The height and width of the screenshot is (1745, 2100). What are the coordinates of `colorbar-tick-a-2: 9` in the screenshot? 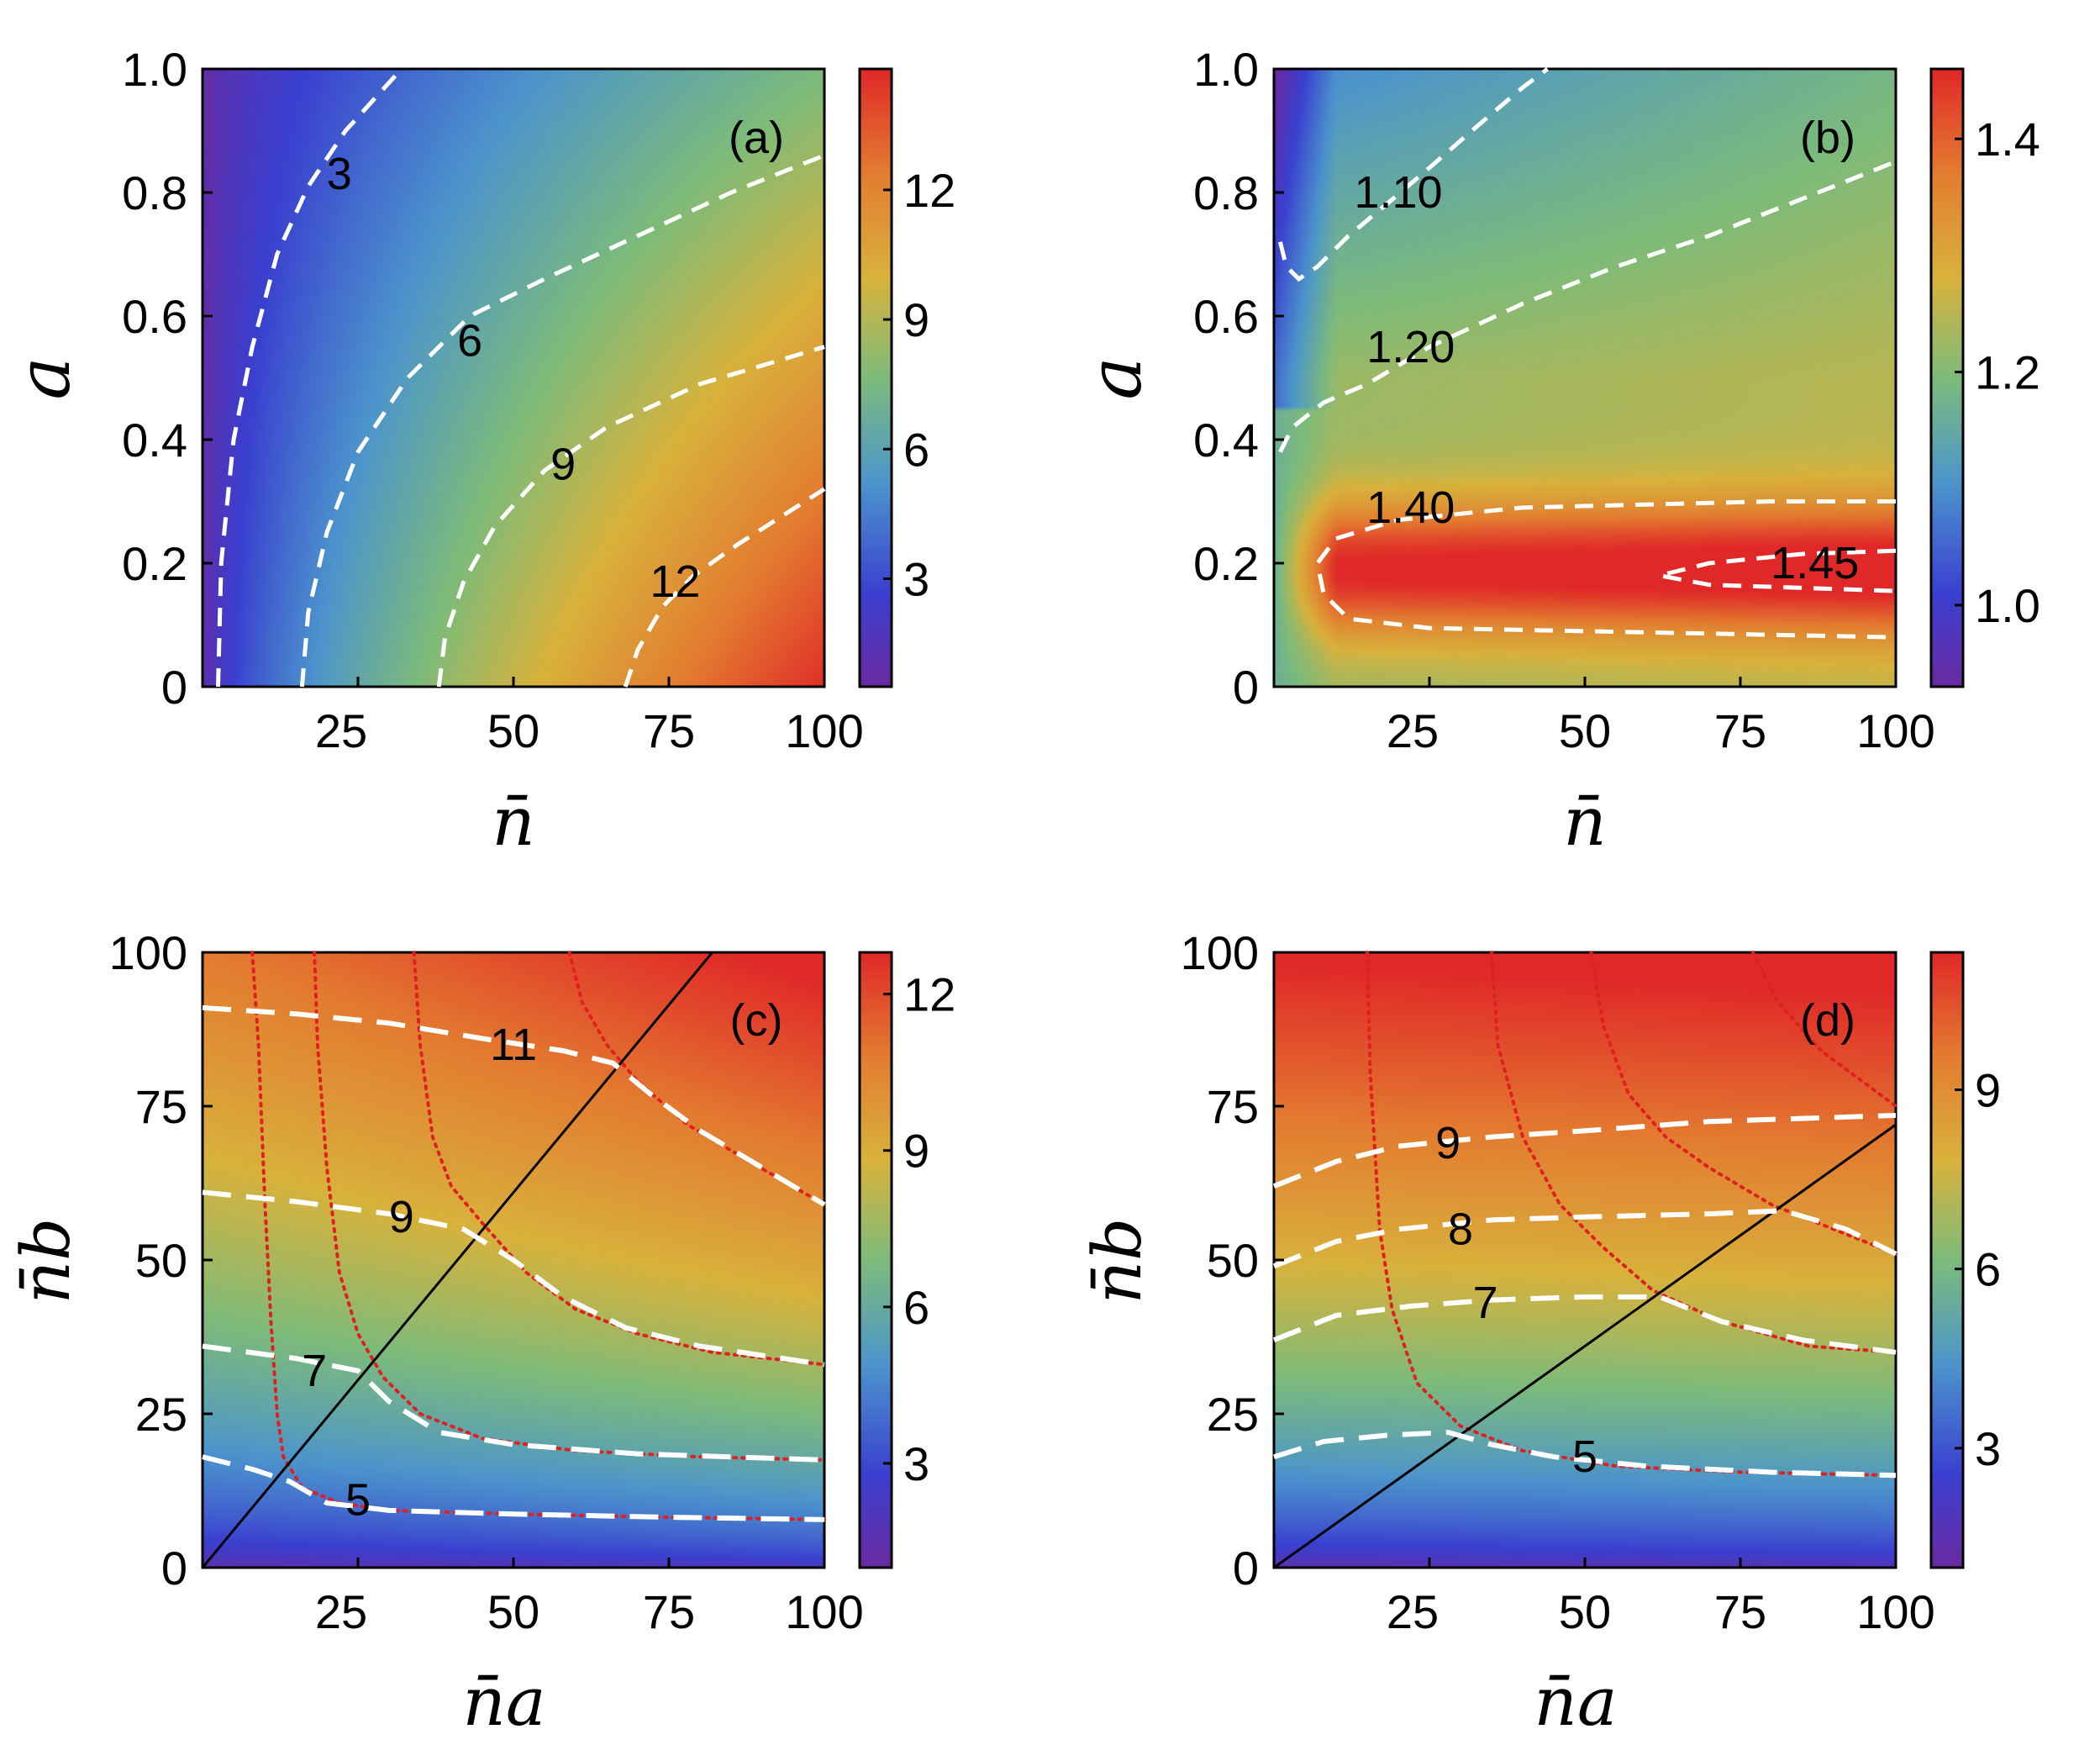 It's located at (916, 319).